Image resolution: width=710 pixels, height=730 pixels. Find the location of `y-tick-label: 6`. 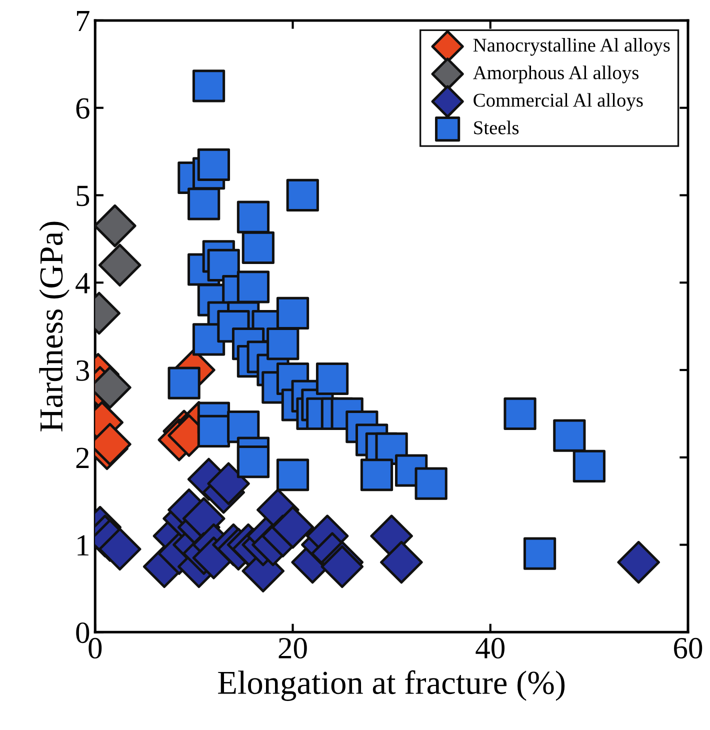

y-tick-label: 6 is located at coordinates (83, 108).